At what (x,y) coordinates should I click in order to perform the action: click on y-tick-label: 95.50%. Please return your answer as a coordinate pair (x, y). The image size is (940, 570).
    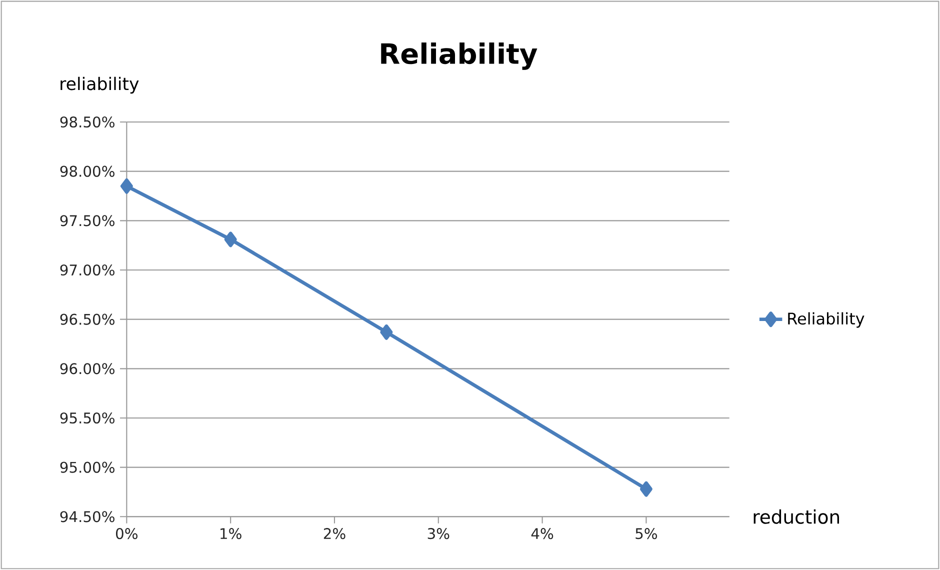
    Looking at the image, I should click on (87, 418).